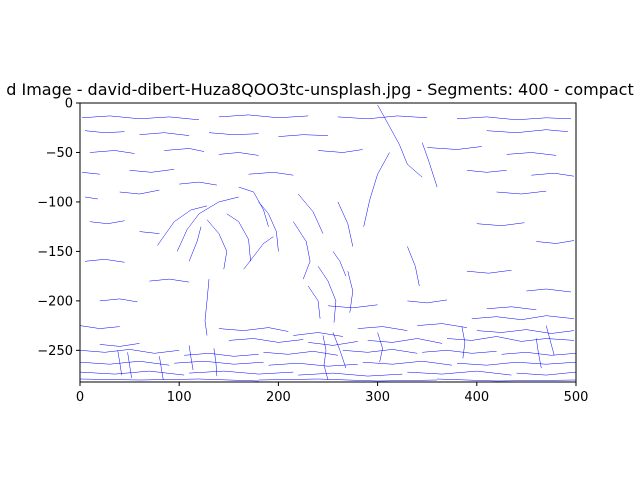 The height and width of the screenshot is (480, 640). I want to click on y-tick-label: −100, so click(55, 202).